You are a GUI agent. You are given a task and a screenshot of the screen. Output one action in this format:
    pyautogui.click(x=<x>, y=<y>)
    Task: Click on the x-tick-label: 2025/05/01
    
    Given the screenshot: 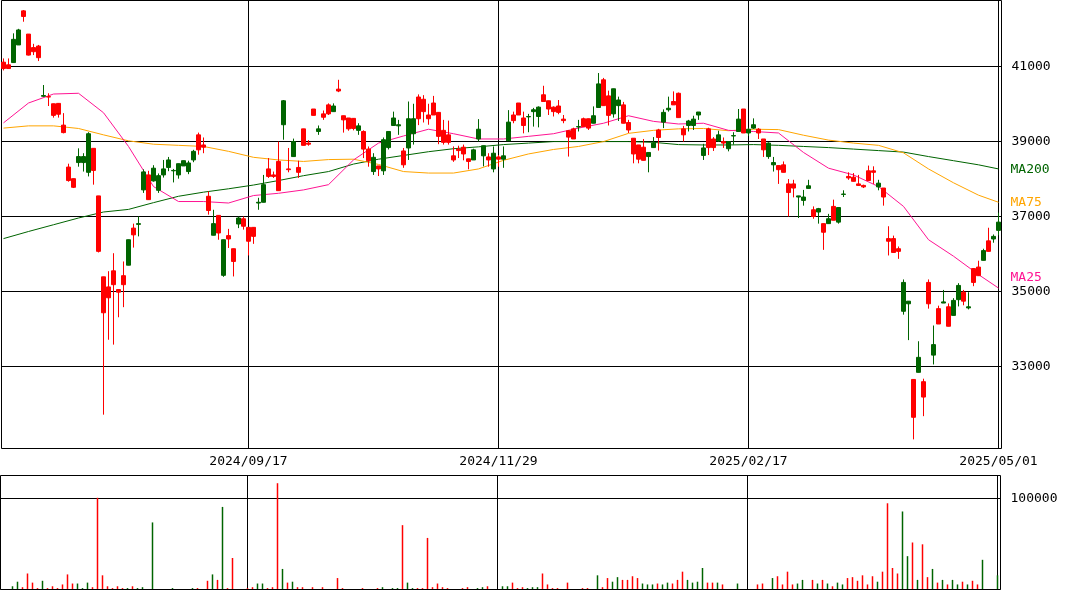 What is the action you would take?
    pyautogui.click(x=998, y=460)
    